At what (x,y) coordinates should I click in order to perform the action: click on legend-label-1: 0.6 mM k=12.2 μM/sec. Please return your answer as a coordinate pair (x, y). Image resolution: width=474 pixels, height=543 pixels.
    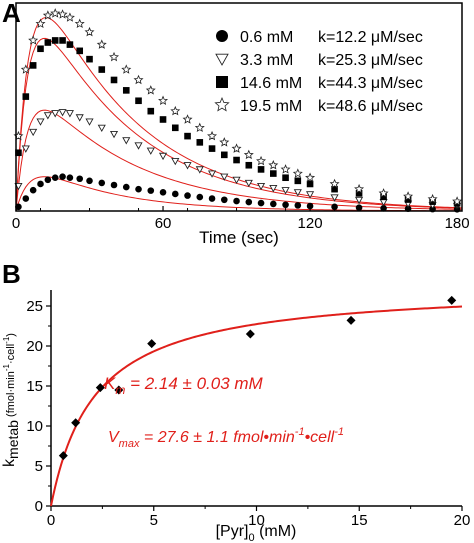
    Looking at the image, I should click on (331, 37).